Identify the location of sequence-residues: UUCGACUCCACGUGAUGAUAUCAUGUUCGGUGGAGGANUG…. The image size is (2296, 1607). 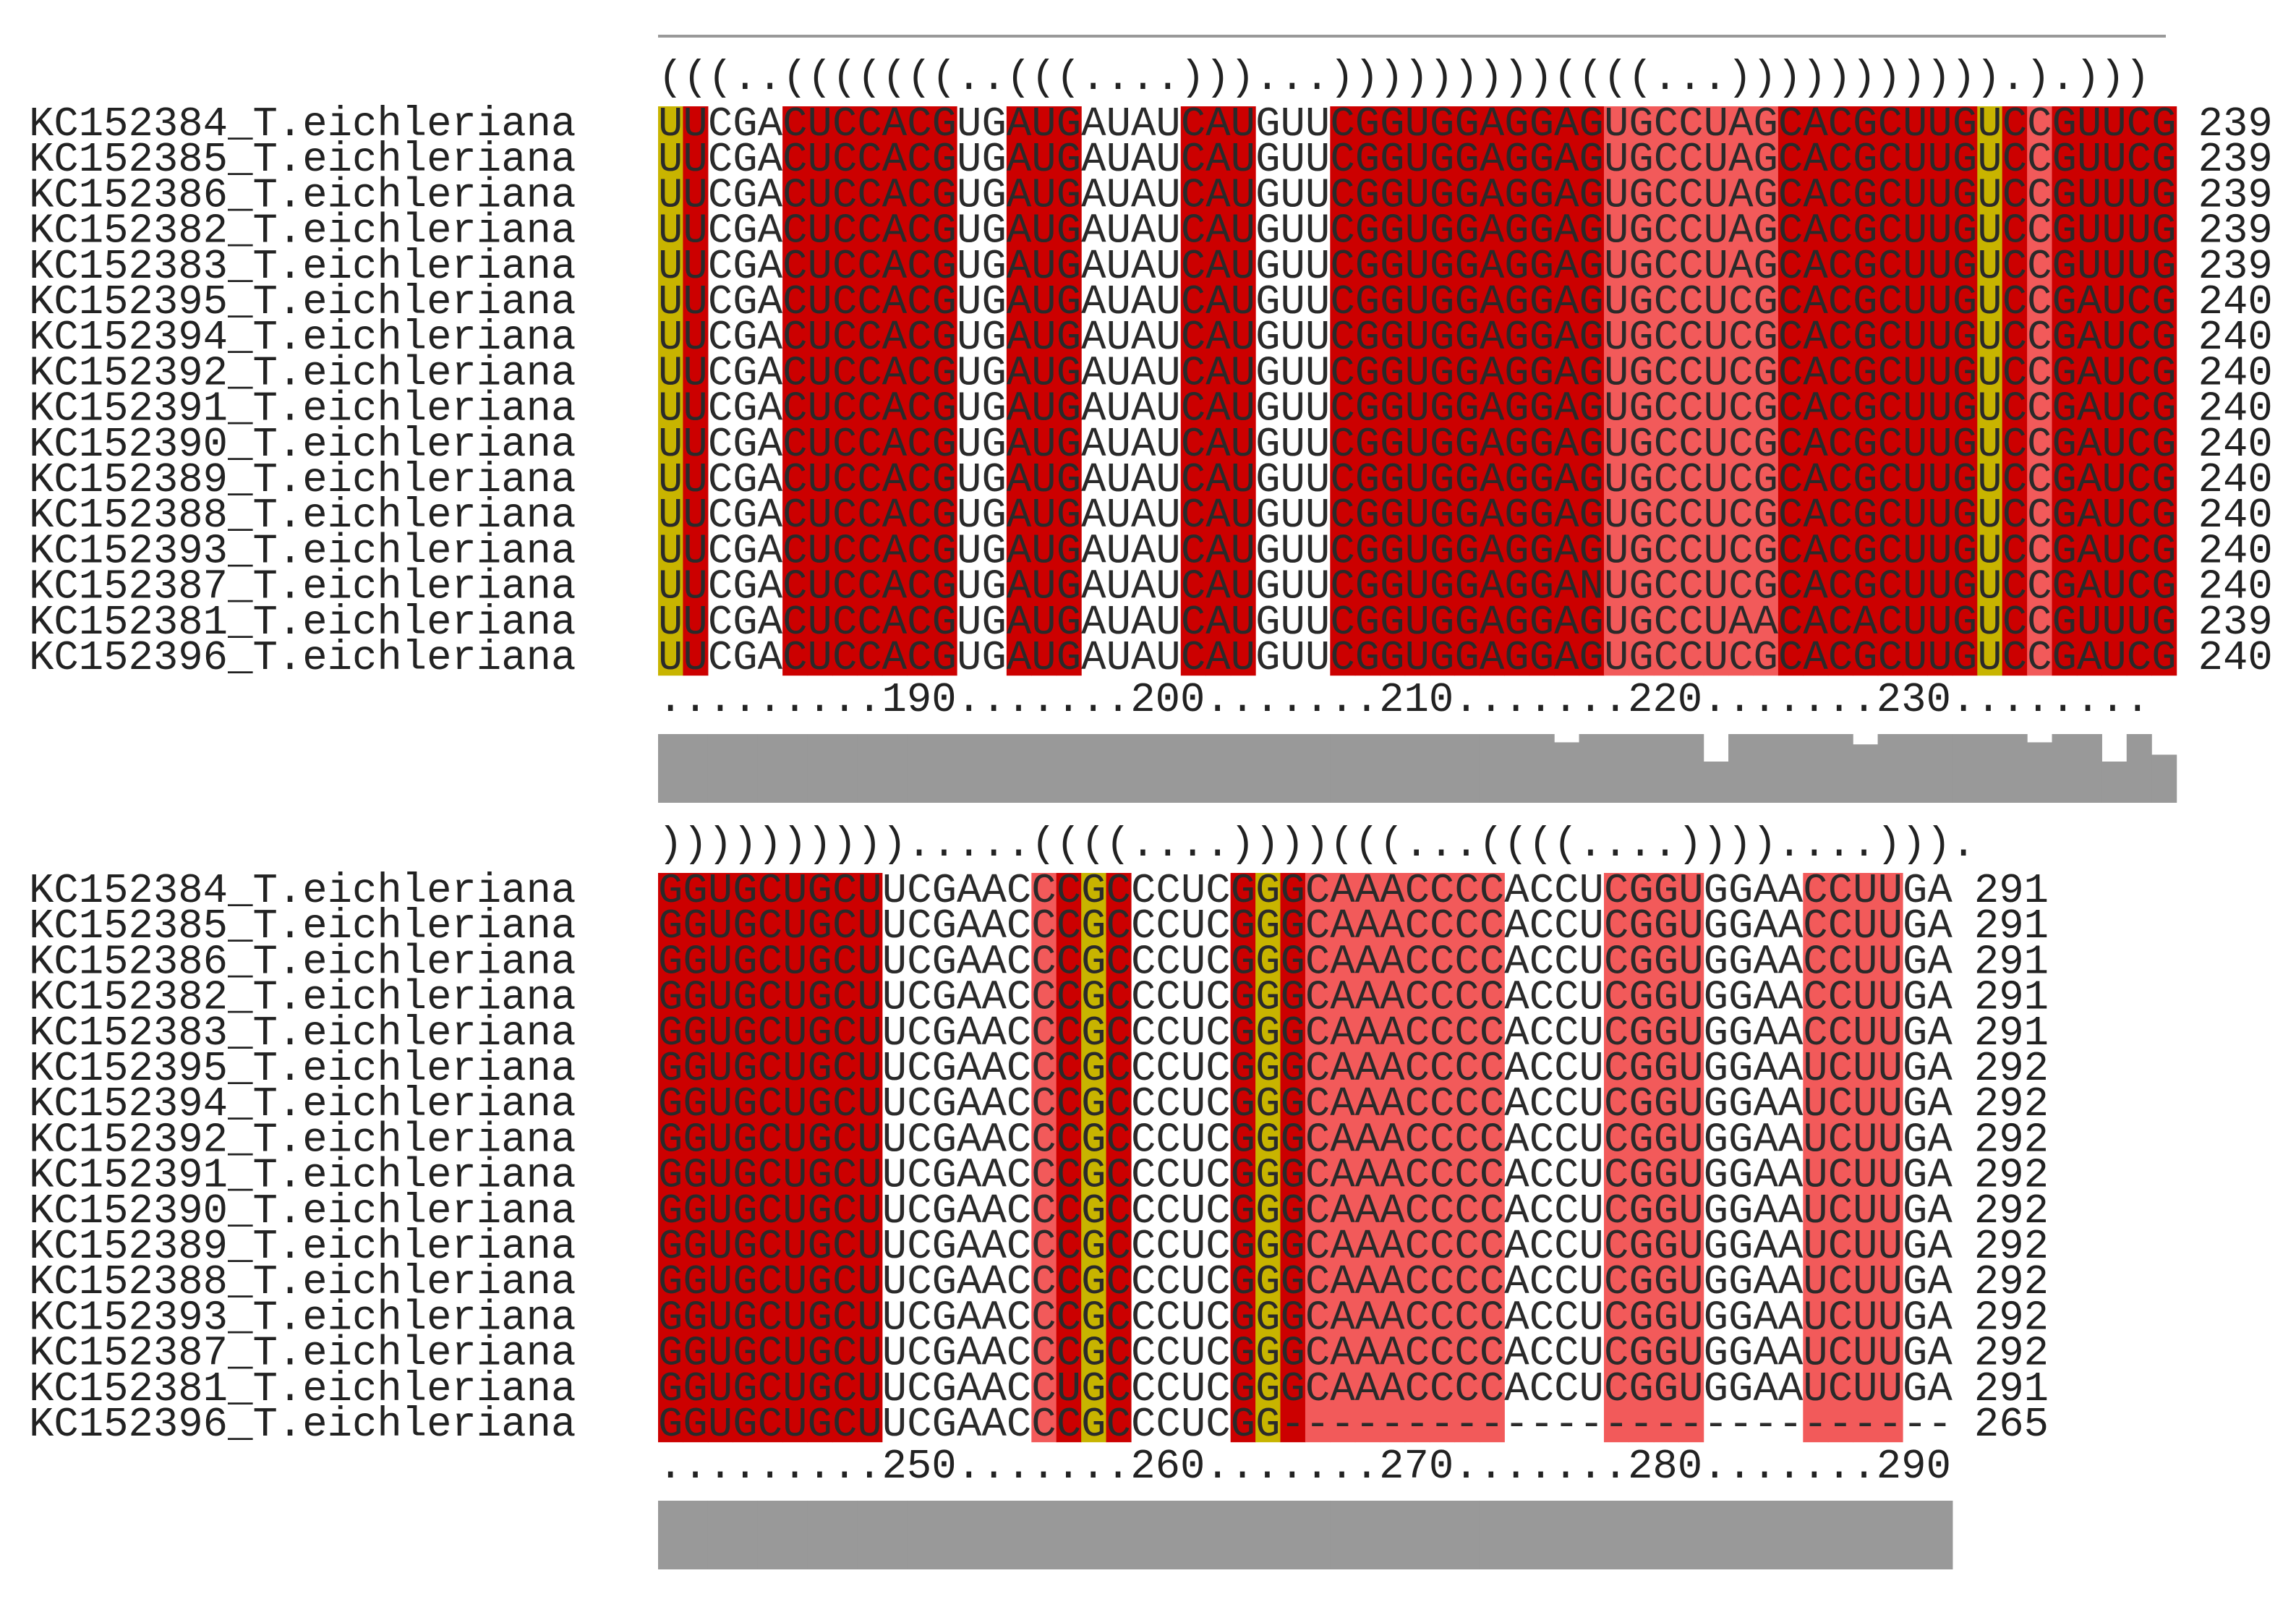
(1417, 588).